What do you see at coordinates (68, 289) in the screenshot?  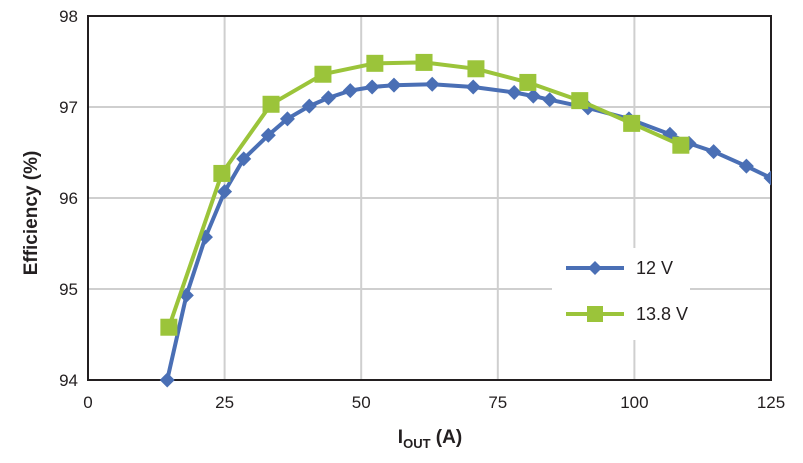 I see `y-tick-label: 95` at bounding box center [68, 289].